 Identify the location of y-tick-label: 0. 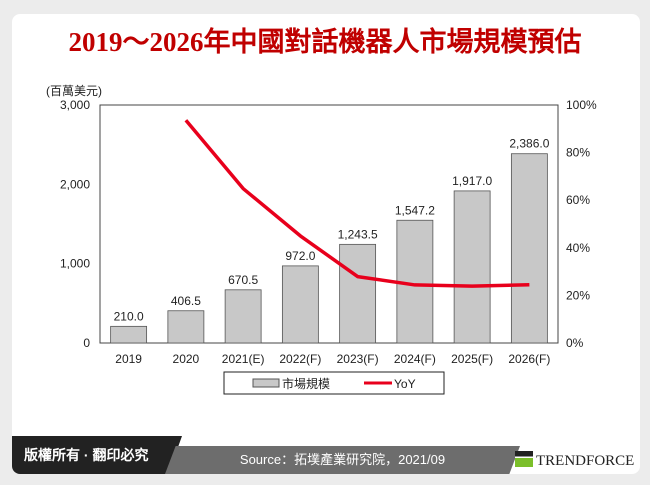
(86, 343).